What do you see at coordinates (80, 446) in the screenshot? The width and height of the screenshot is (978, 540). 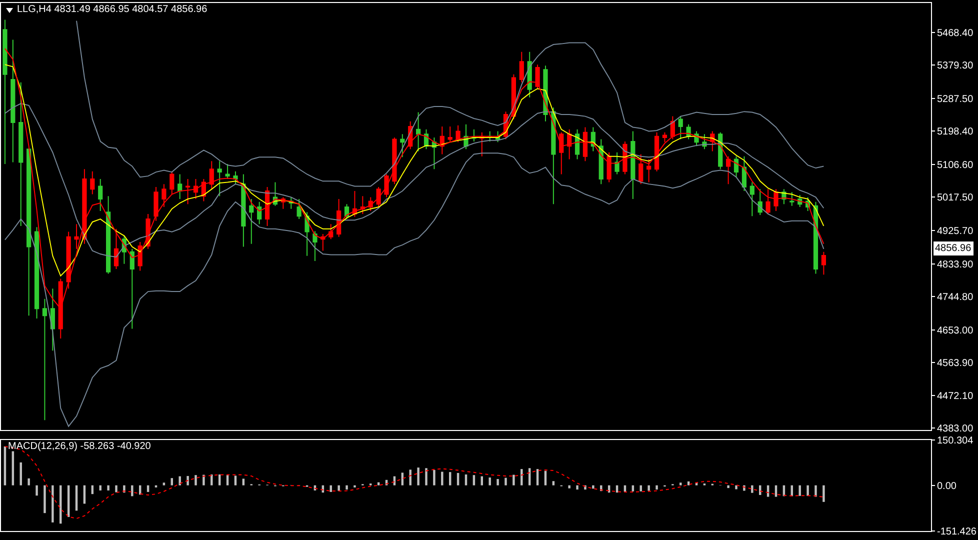 I see `chart-title: MACD(12,26,9) -58.263 -40.920` at bounding box center [80, 446].